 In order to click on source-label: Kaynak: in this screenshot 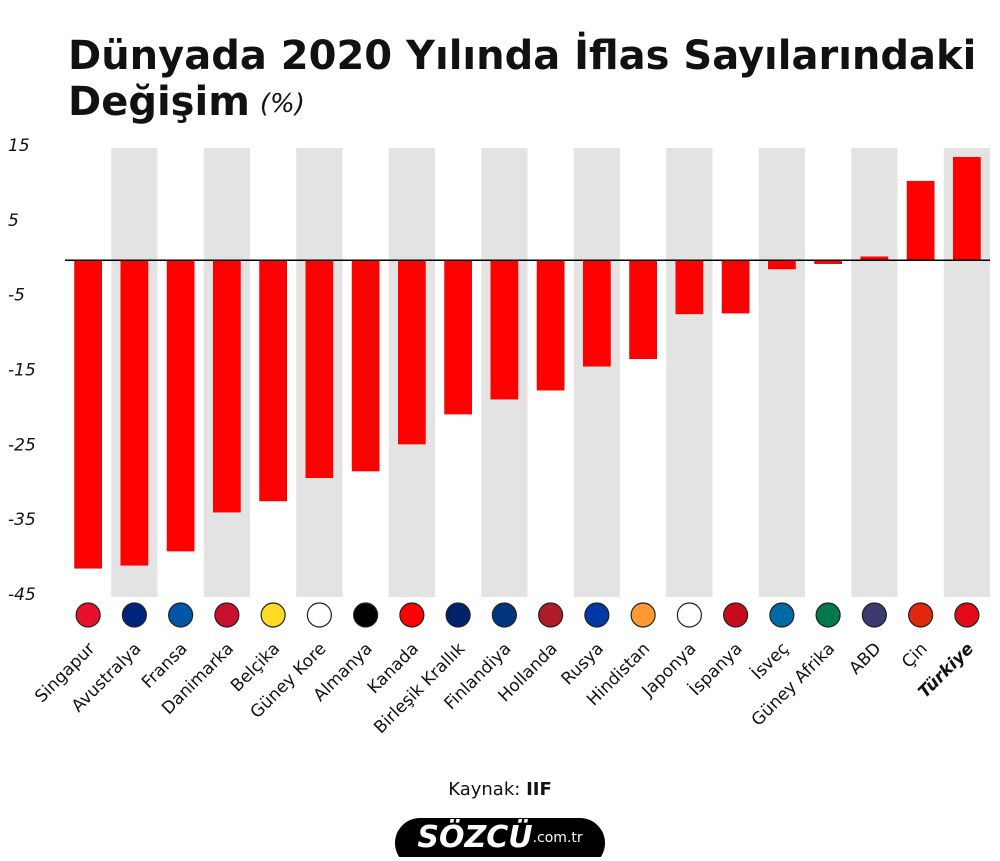, I will do `click(484, 789)`.